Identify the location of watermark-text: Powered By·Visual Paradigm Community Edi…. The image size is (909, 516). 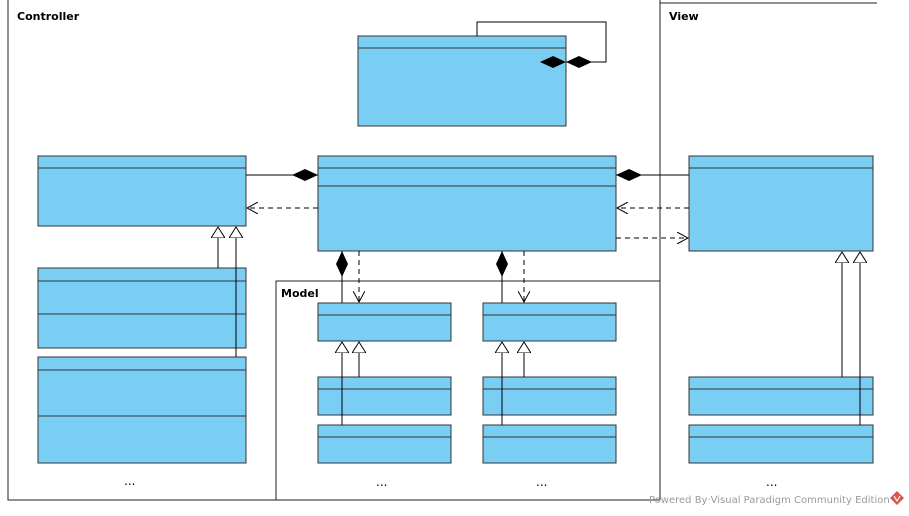
(769, 500).